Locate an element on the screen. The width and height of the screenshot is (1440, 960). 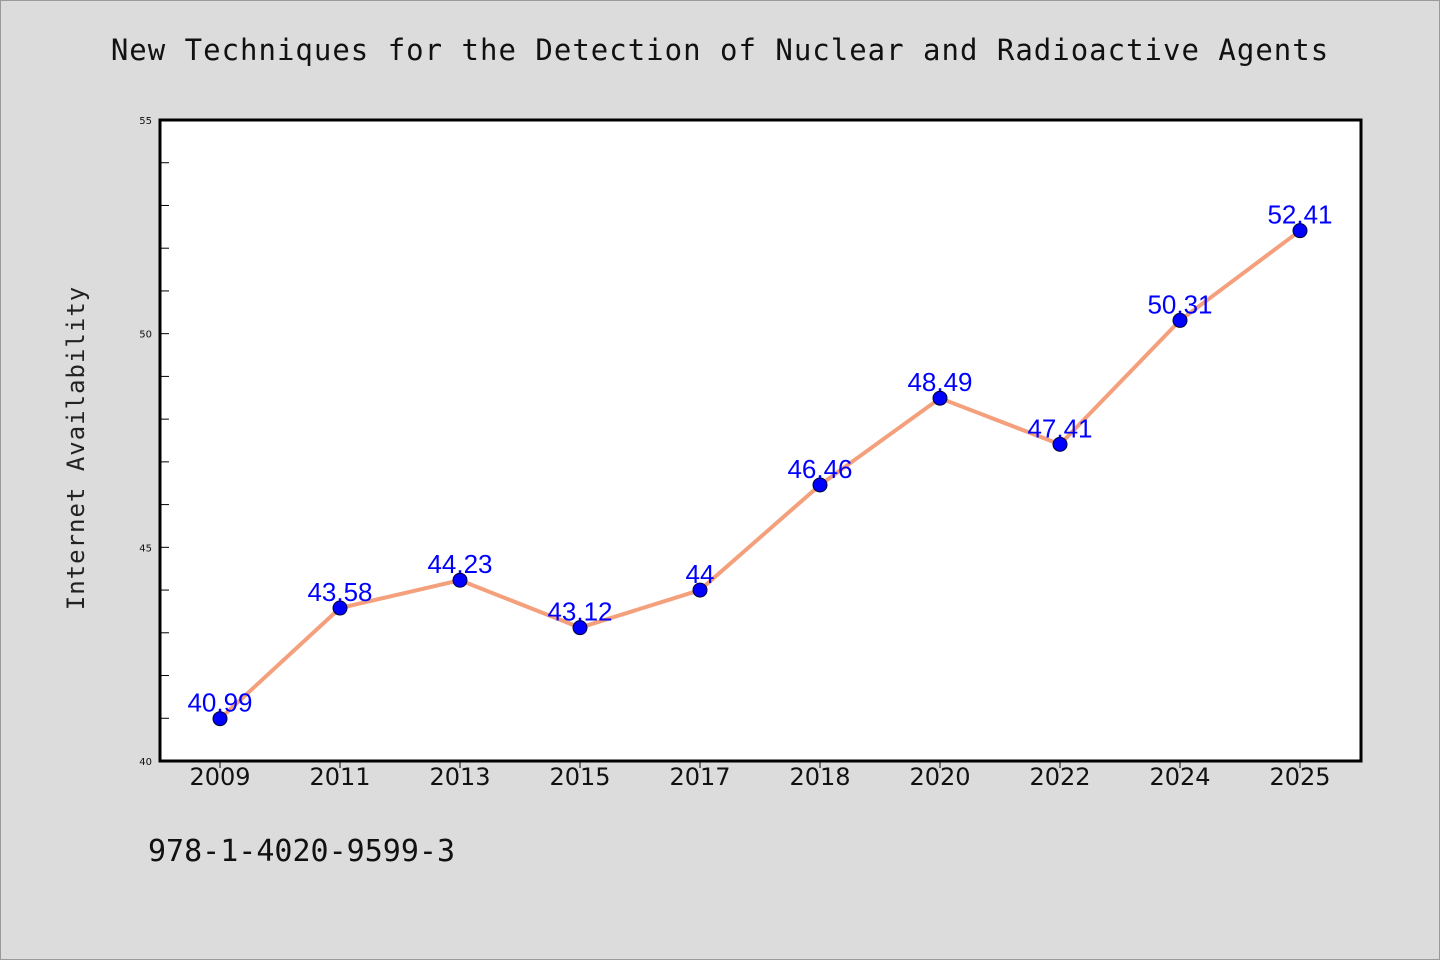
data-label: 50.31 is located at coordinates (1179, 304).